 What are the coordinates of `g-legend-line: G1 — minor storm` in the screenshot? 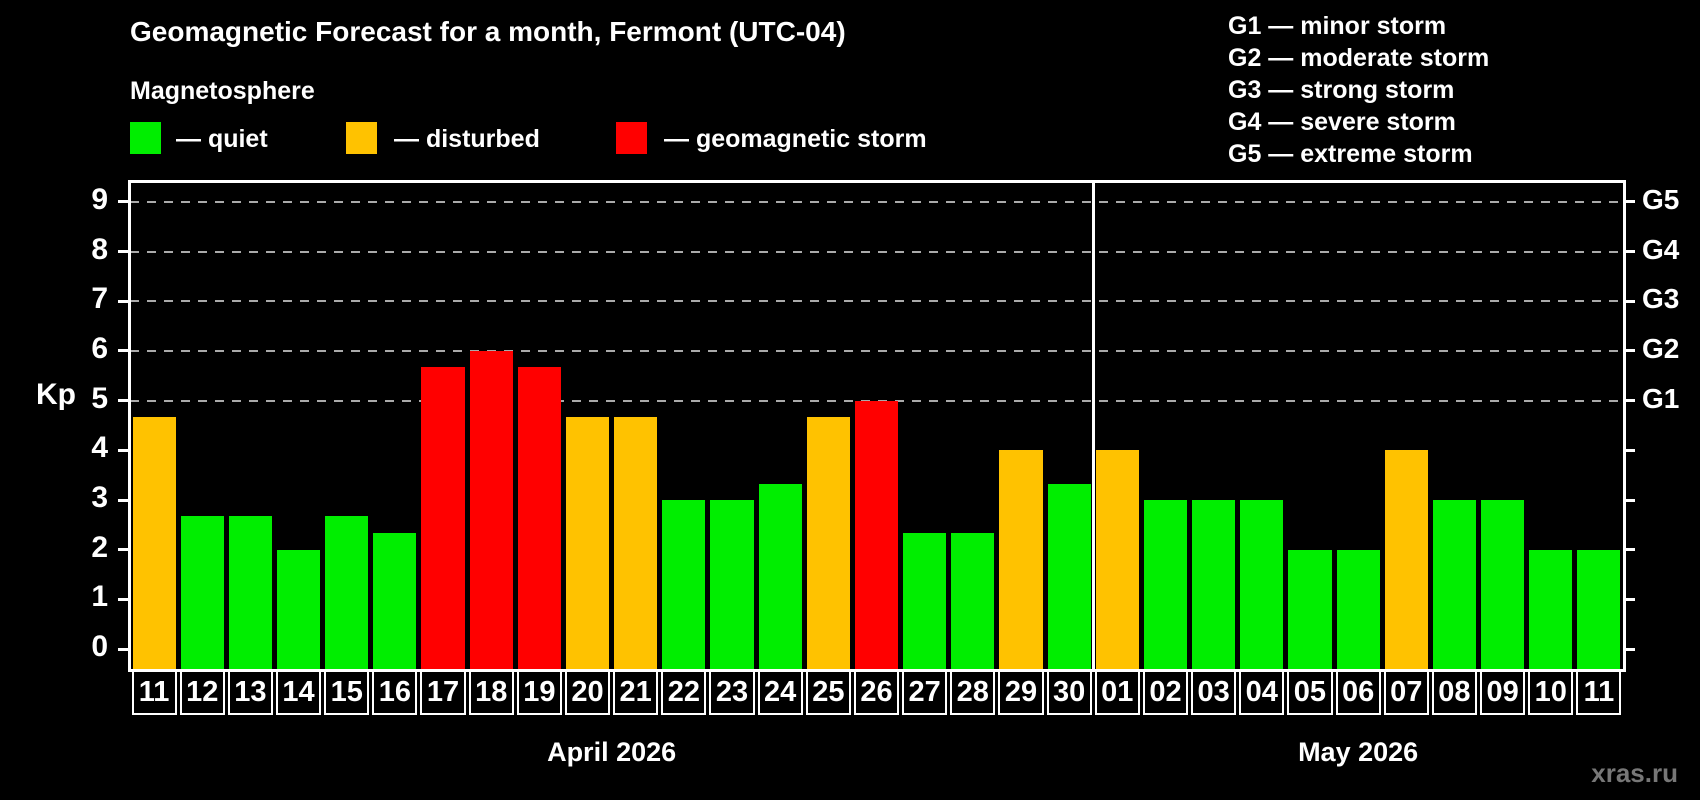 It's located at (1337, 26).